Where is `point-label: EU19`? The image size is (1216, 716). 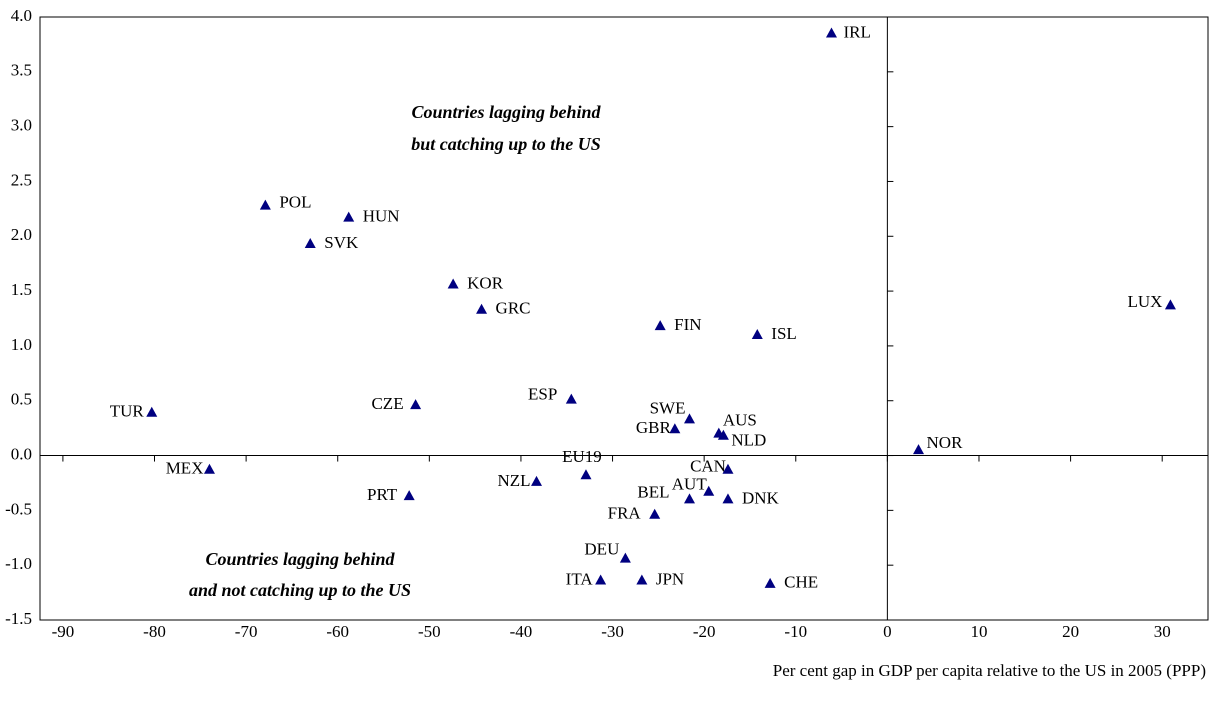 point-label: EU19 is located at coordinates (582, 456).